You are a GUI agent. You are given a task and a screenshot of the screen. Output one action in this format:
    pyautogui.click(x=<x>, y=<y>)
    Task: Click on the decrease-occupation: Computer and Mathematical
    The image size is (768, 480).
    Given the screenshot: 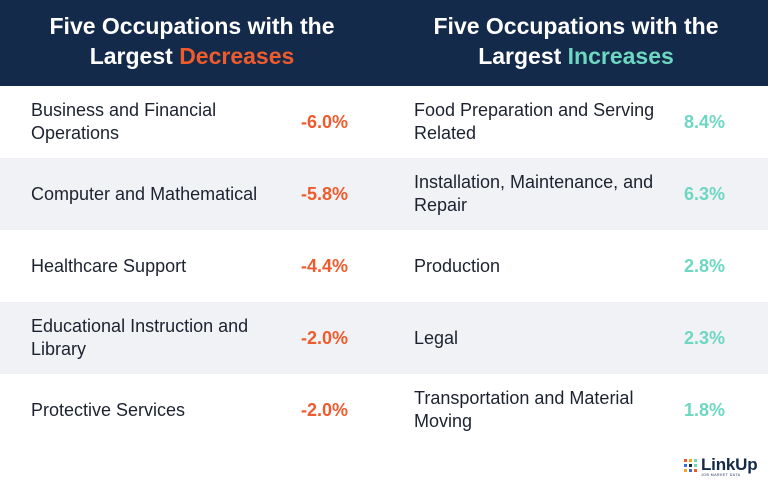 What is the action you would take?
    pyautogui.click(x=144, y=193)
    